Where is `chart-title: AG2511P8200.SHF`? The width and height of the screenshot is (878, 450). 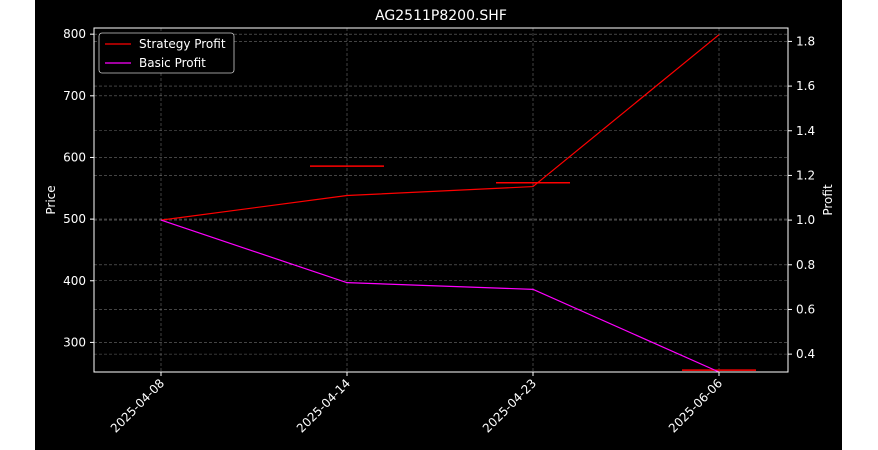 chart-title: AG2511P8200.SHF is located at coordinates (441, 16).